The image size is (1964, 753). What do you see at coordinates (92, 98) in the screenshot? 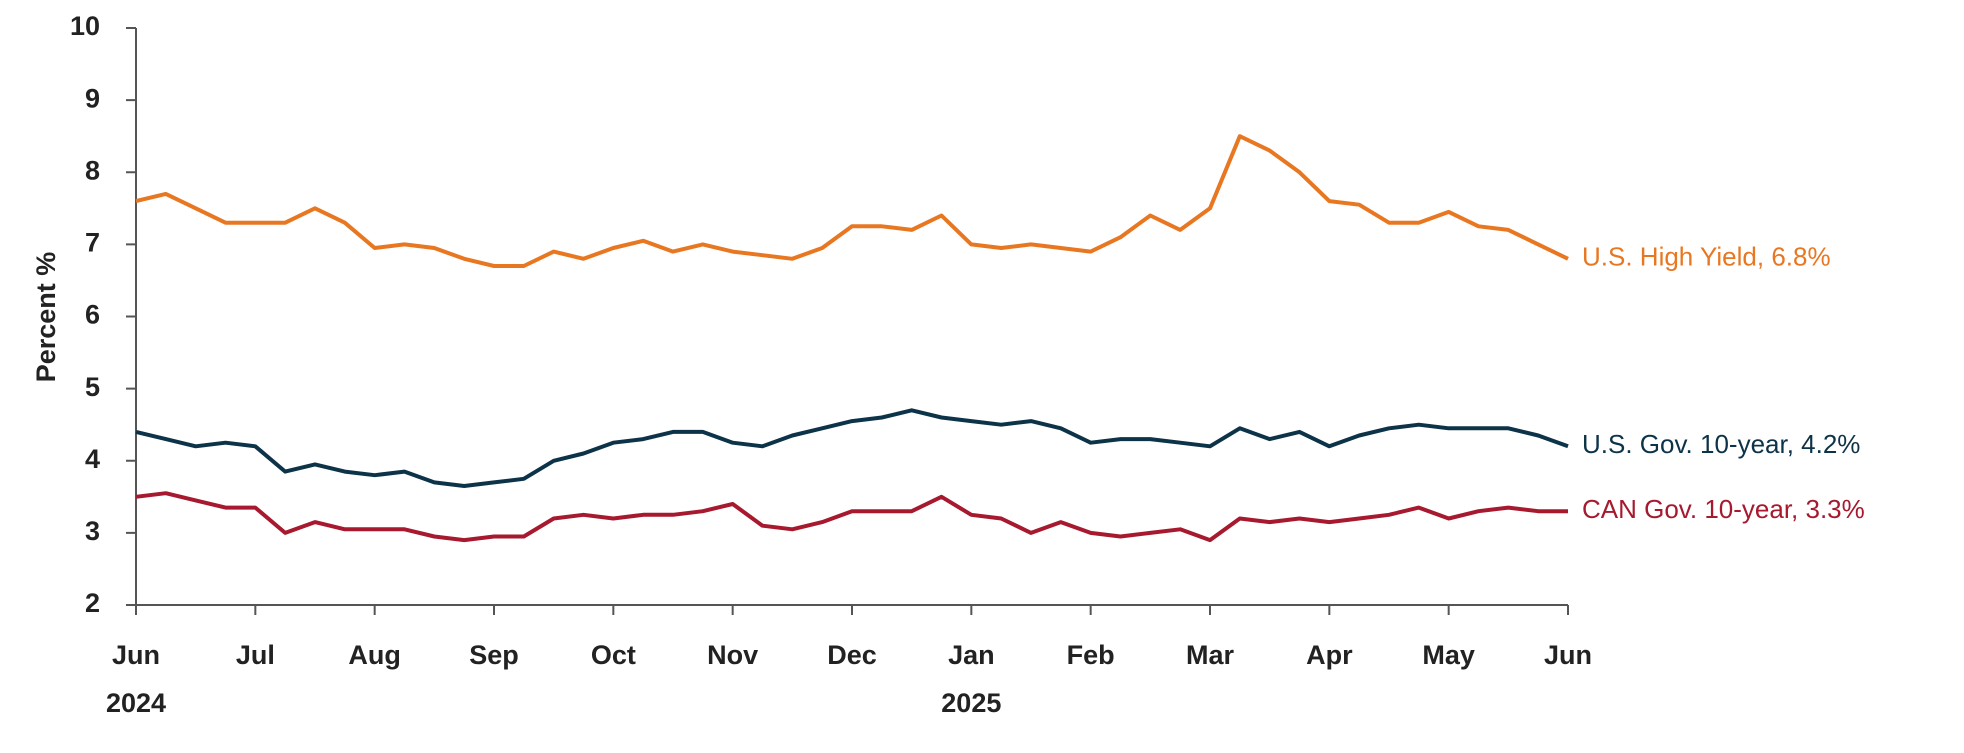
I see `y-tick-label: 9` at bounding box center [92, 98].